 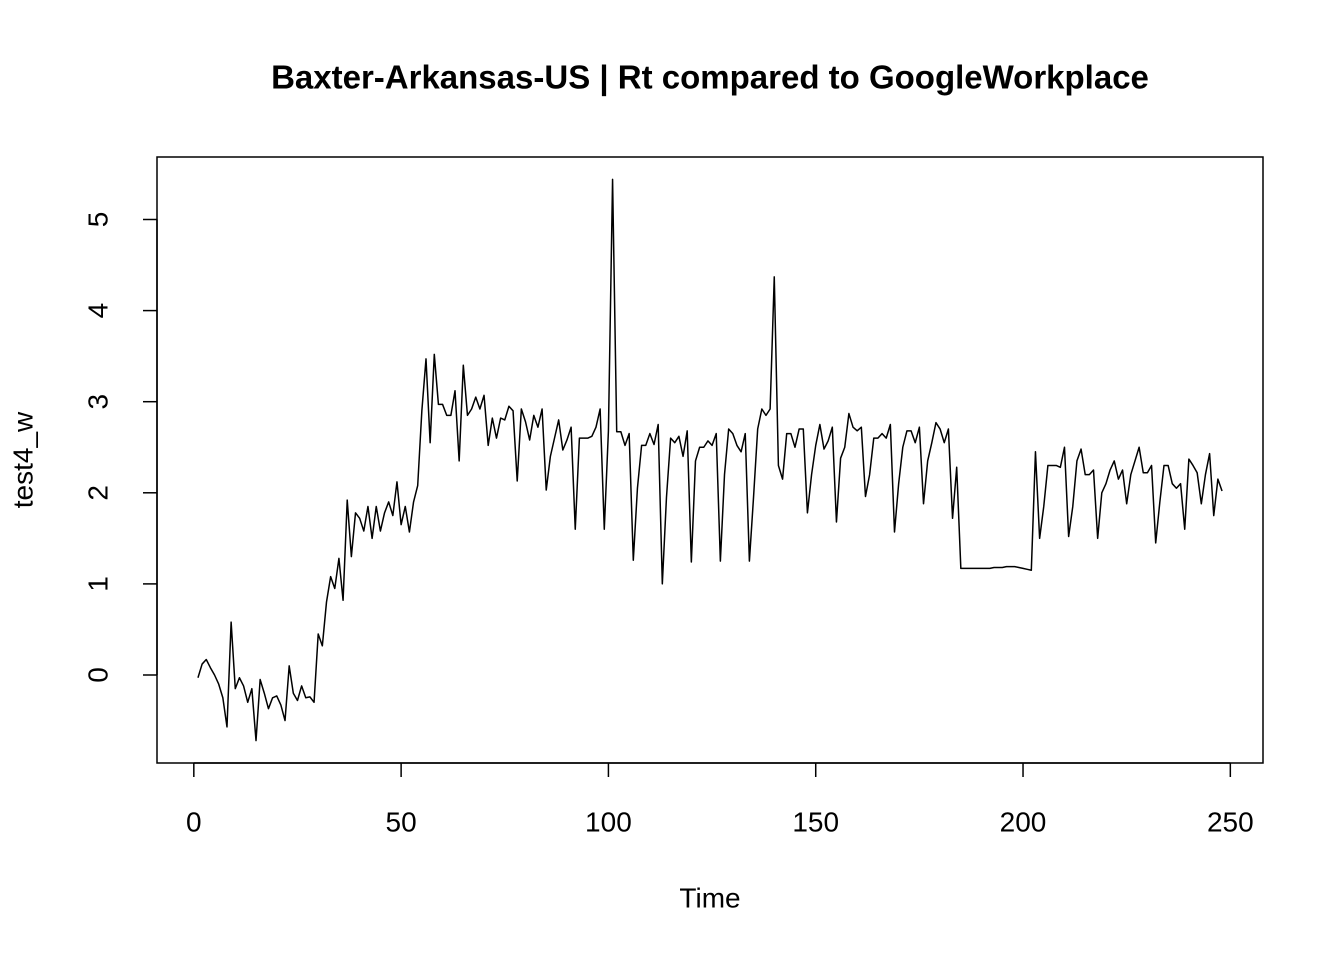 I want to click on y-tick-label: 3, so click(x=97, y=402).